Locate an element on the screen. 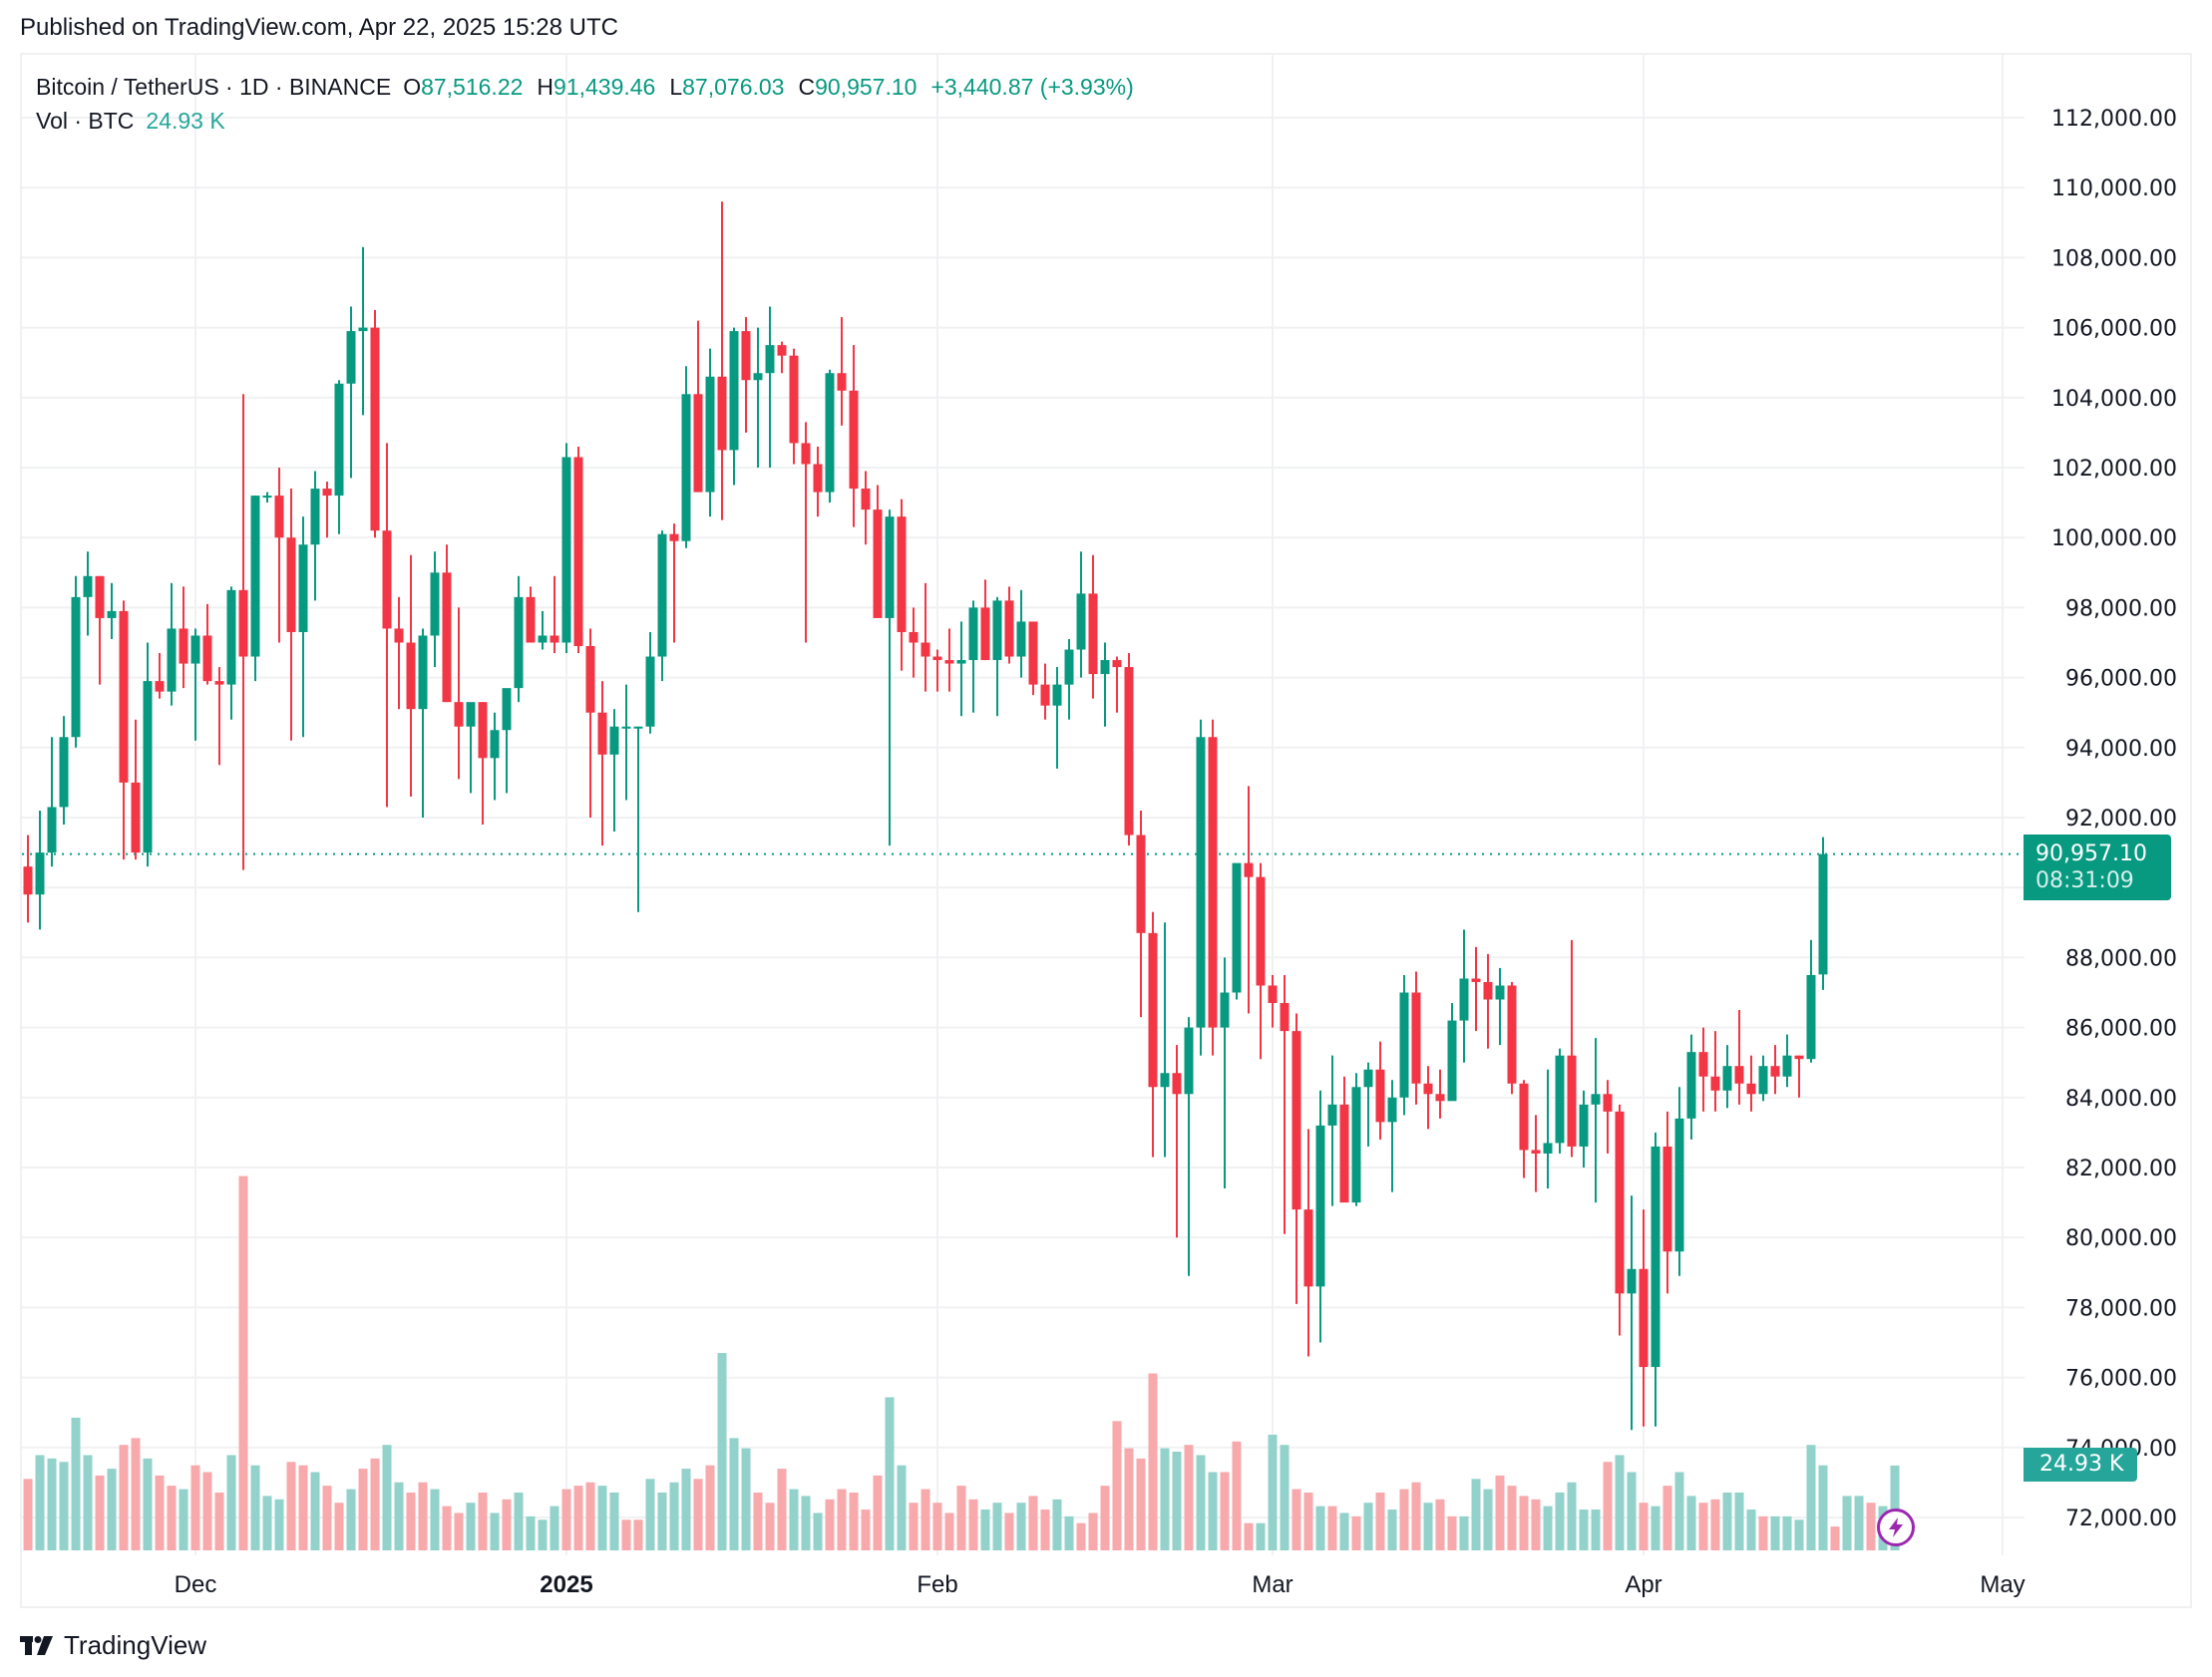 This screenshot has width=2212, height=1677. price-tick-label: 104,000.00 is located at coordinates (2114, 399).